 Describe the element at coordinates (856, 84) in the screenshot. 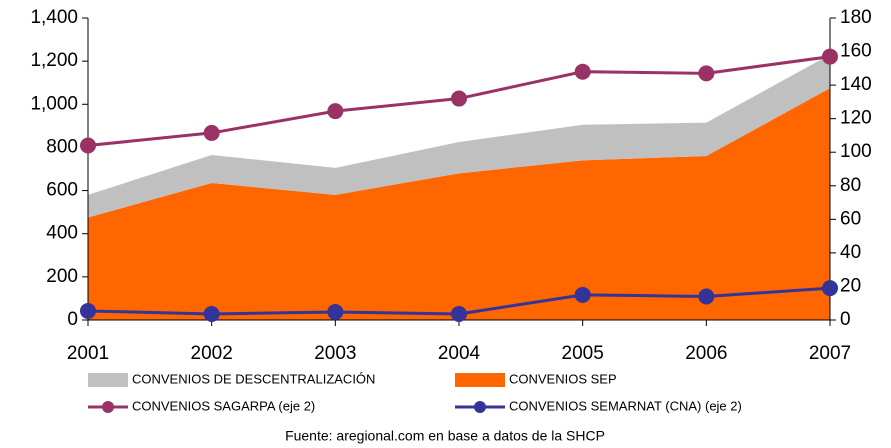

I see `y2-tick-label: 140` at that location.